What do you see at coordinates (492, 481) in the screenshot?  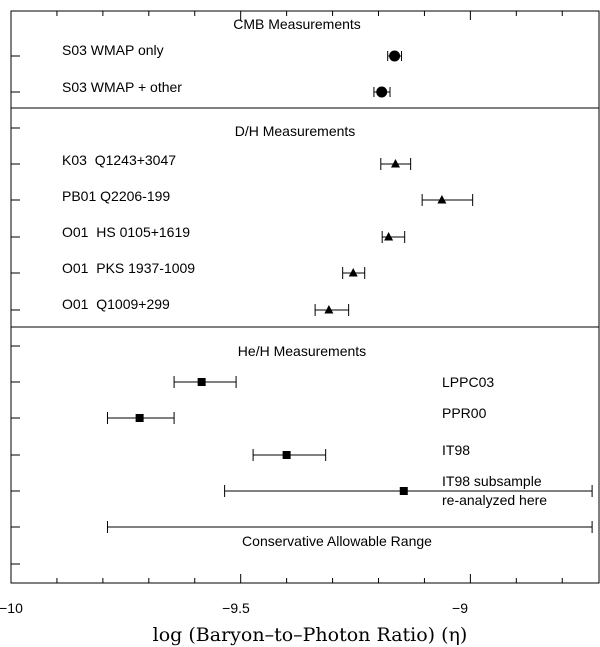 I see `row-label-it98-subsample: IT98 subsample` at bounding box center [492, 481].